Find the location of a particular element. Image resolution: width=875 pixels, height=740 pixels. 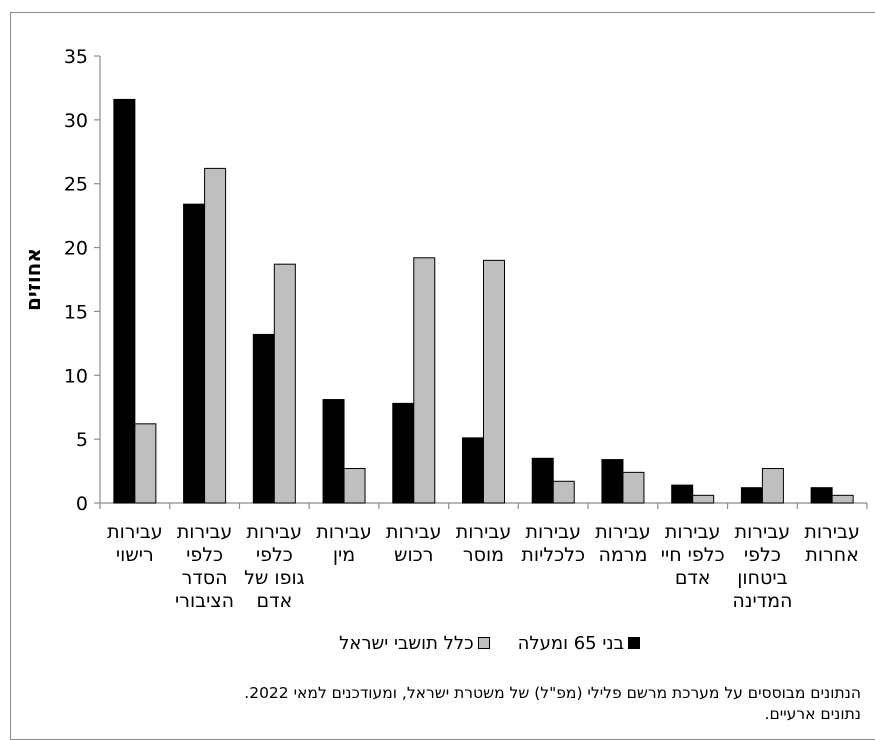

y-tick-label: 15 is located at coordinates (76, 312).